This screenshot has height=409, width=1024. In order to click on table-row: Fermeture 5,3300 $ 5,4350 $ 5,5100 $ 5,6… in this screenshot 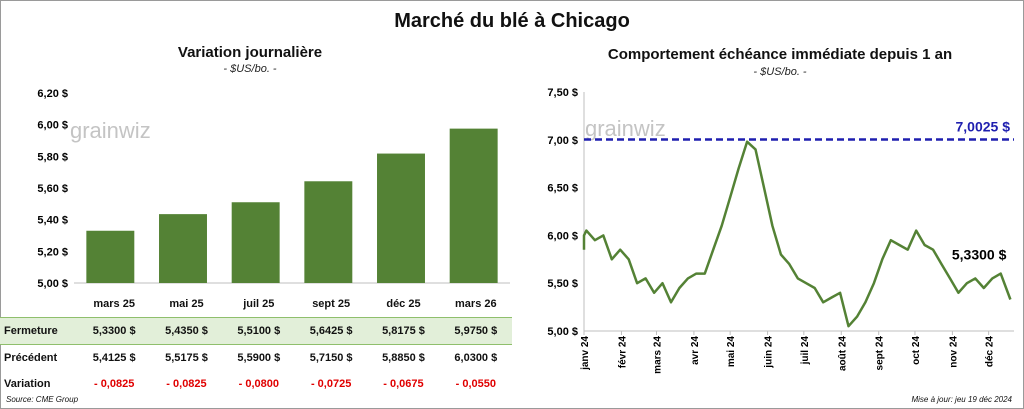, I will do `click(256, 331)`.